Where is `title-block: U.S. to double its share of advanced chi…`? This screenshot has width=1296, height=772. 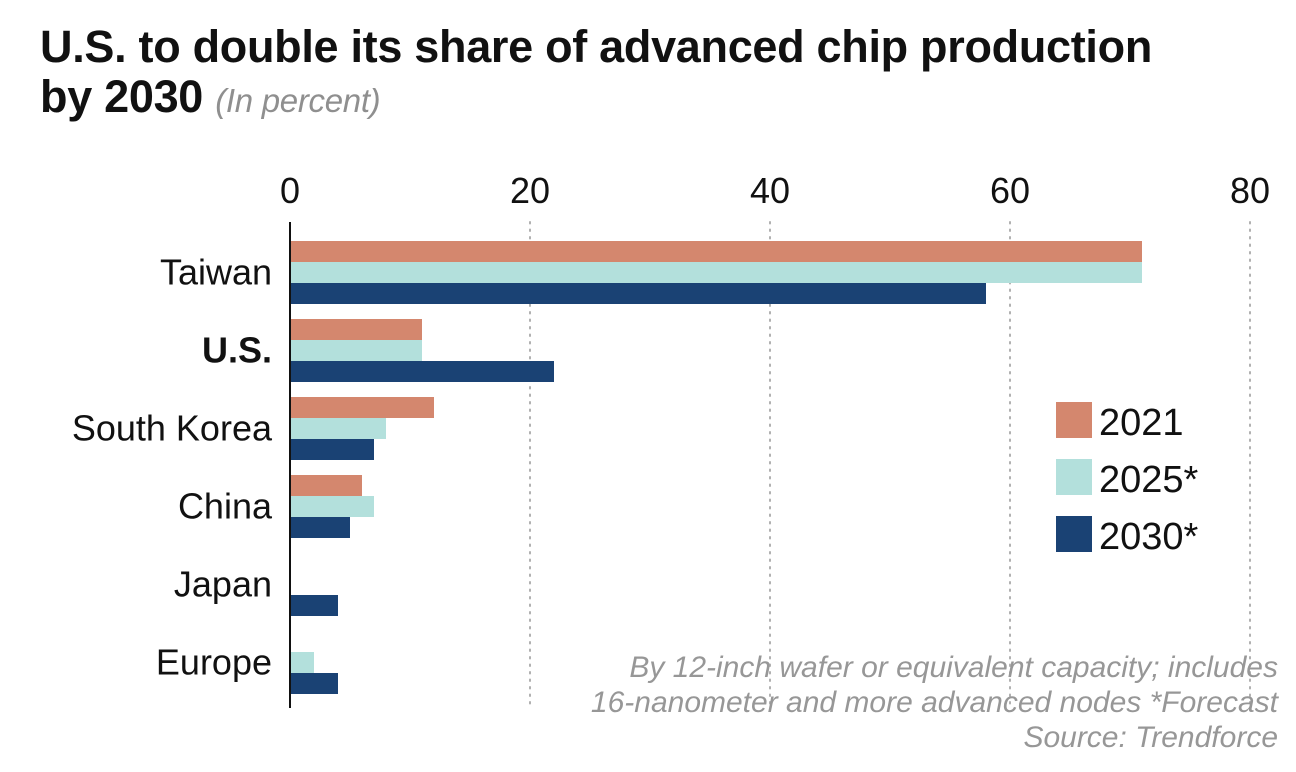
title-block: U.S. to double its share of advanced chi… is located at coordinates (660, 74).